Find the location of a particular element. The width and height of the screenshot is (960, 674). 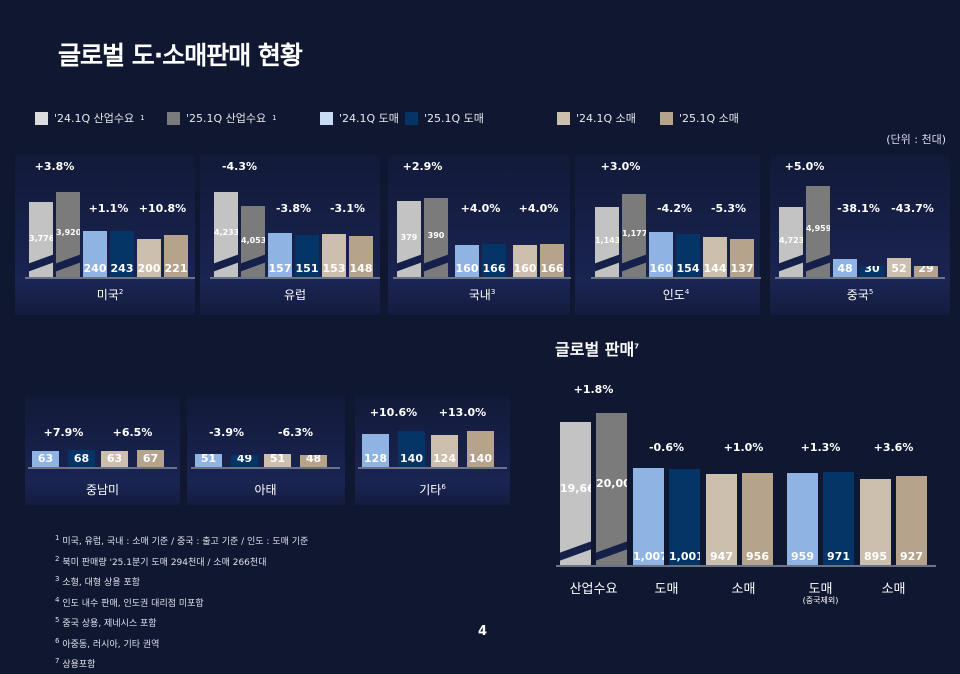

region-name: 인도 is located at coordinates (673, 295).